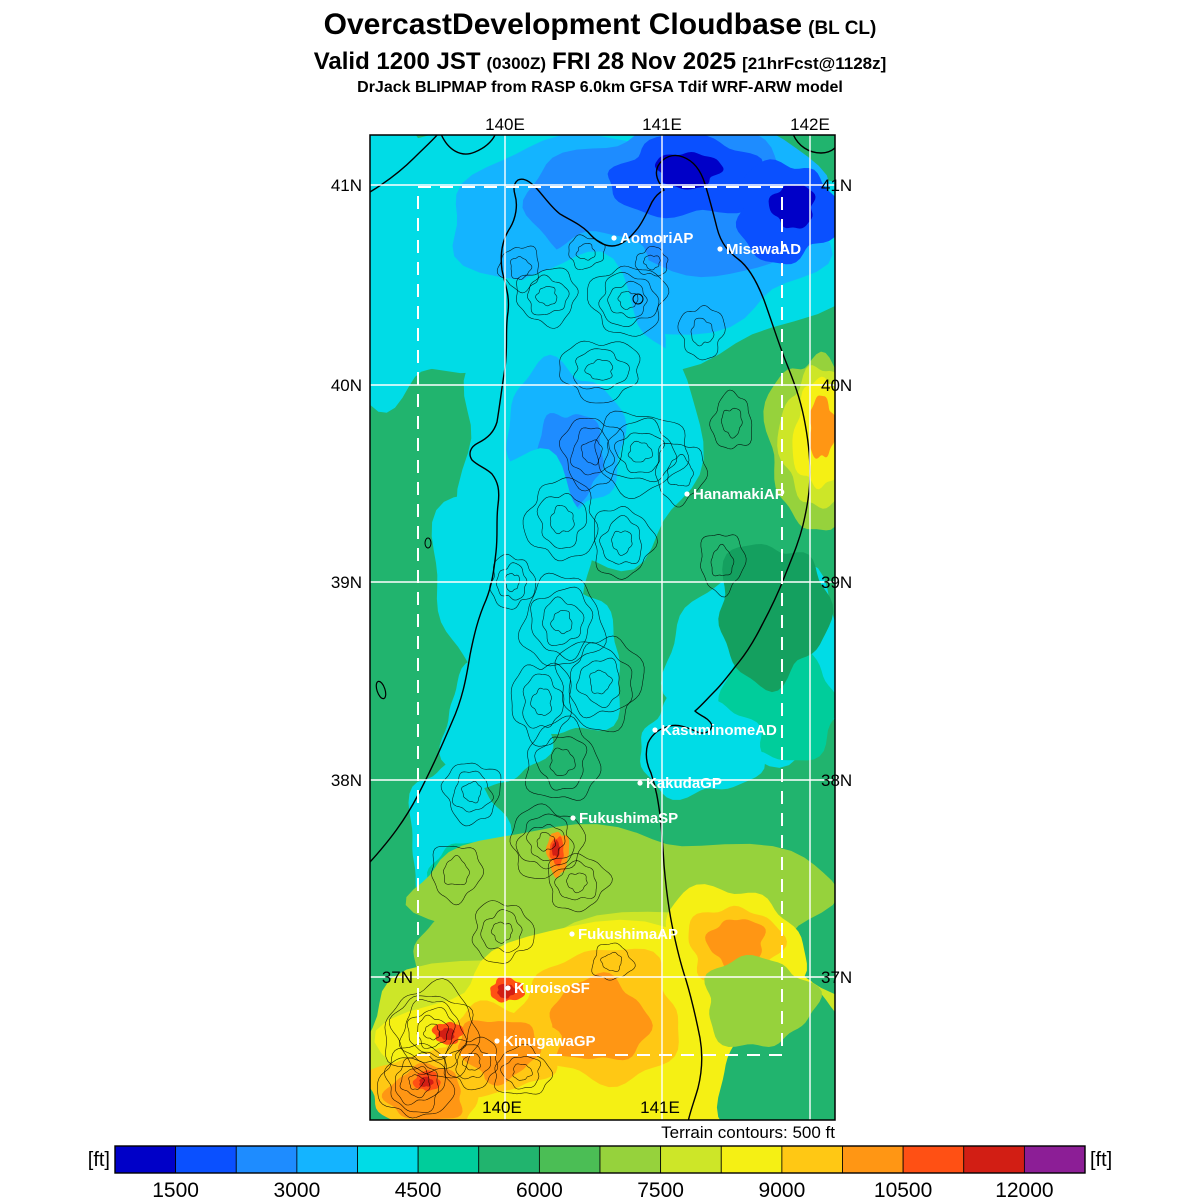  Describe the element at coordinates (602, 1189) in the screenshot. I see `colorbar-ticks: 1500 3000 4500 6000 7500 9000 10500 12000` at that location.